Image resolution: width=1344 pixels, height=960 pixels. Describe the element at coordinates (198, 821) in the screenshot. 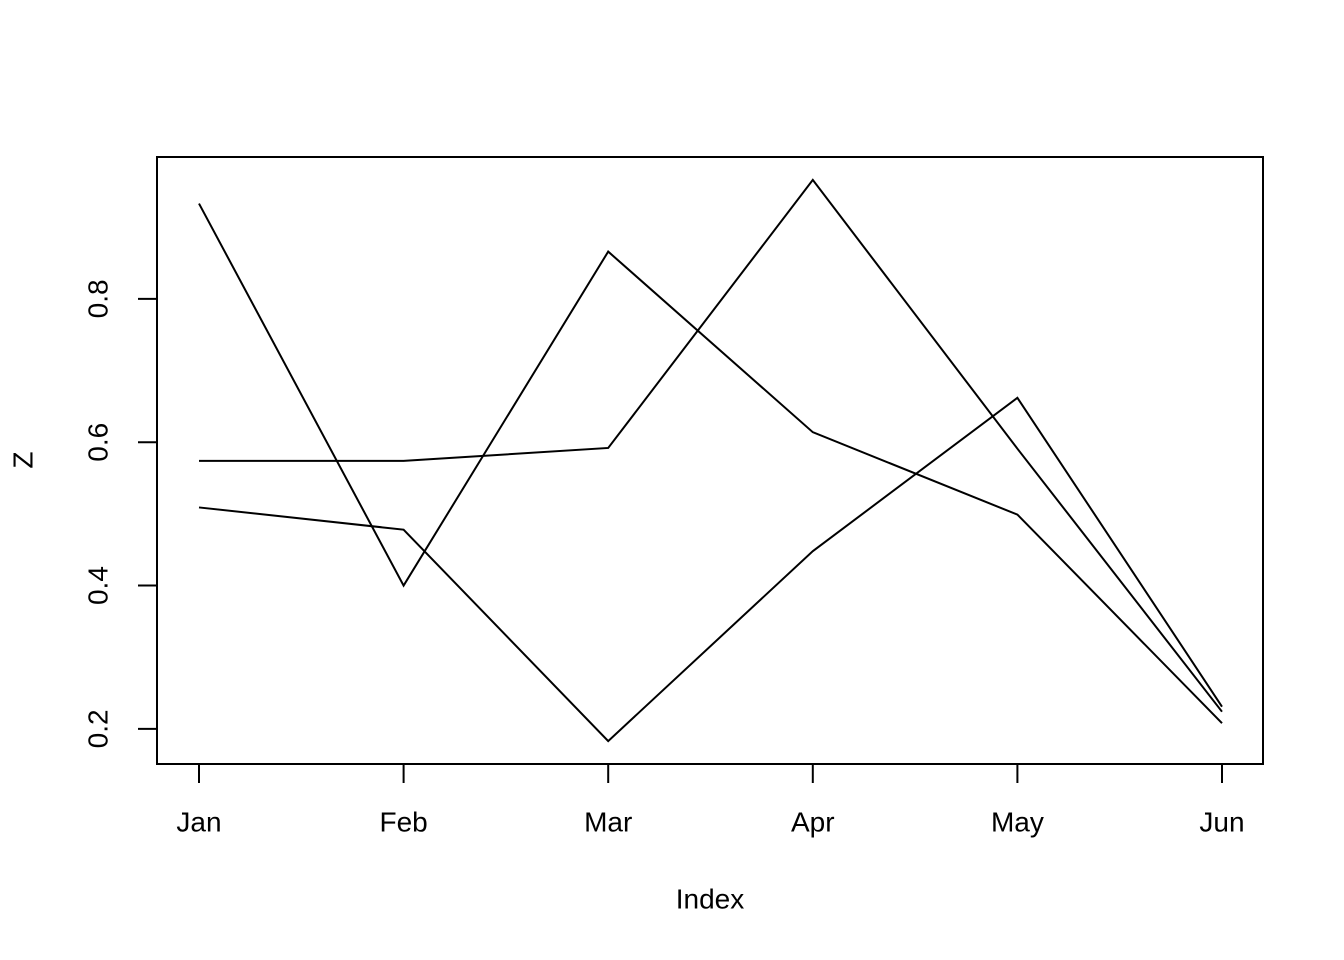

I see `x-tick-label: Jan` at that location.